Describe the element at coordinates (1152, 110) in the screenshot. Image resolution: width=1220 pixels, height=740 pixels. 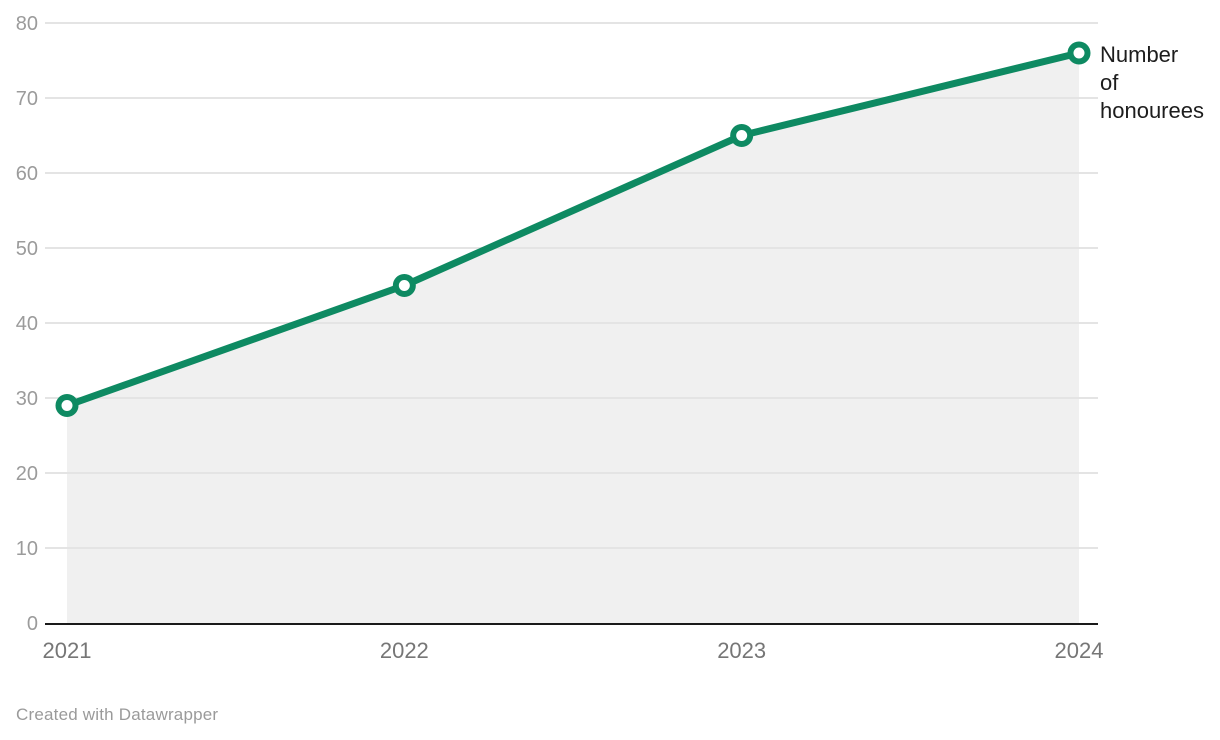
I see `series-label-line-3: honourees` at that location.